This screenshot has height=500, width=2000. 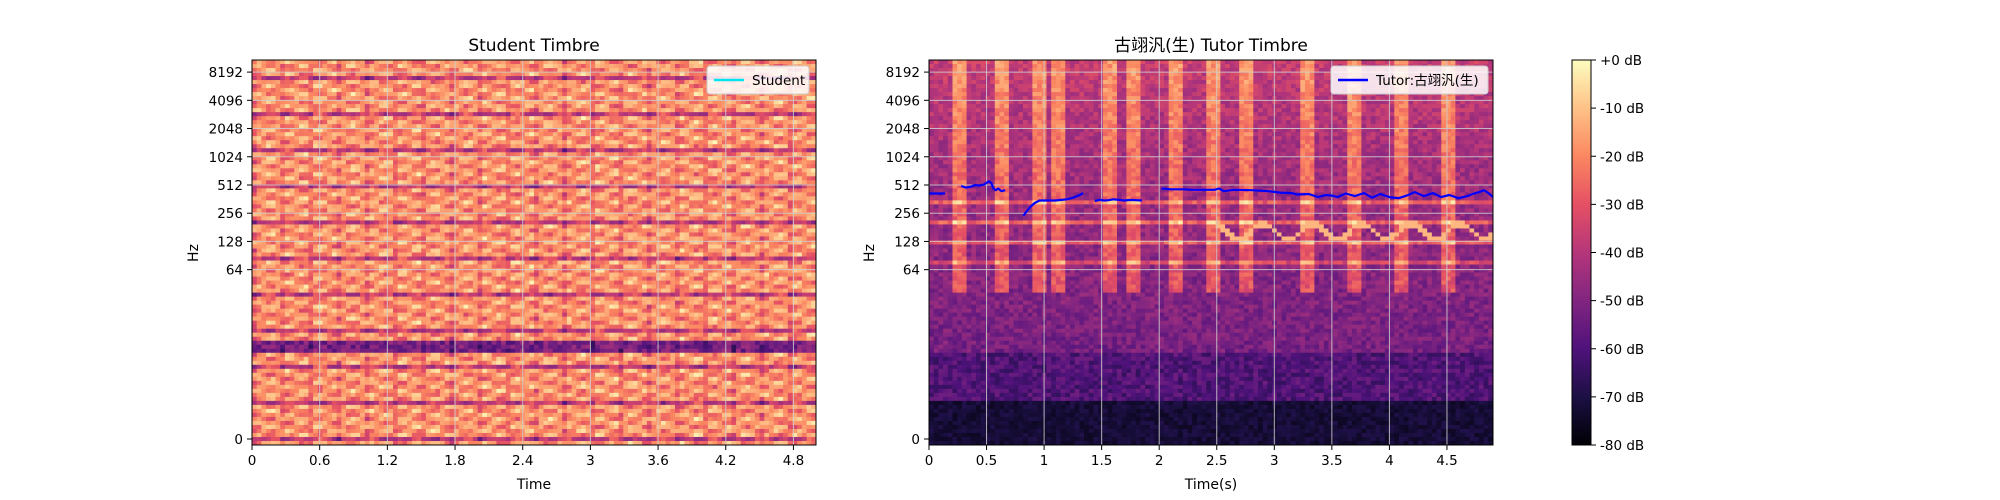 I want to click on colorbar-tick-label: -50 dB, so click(x=1622, y=302).